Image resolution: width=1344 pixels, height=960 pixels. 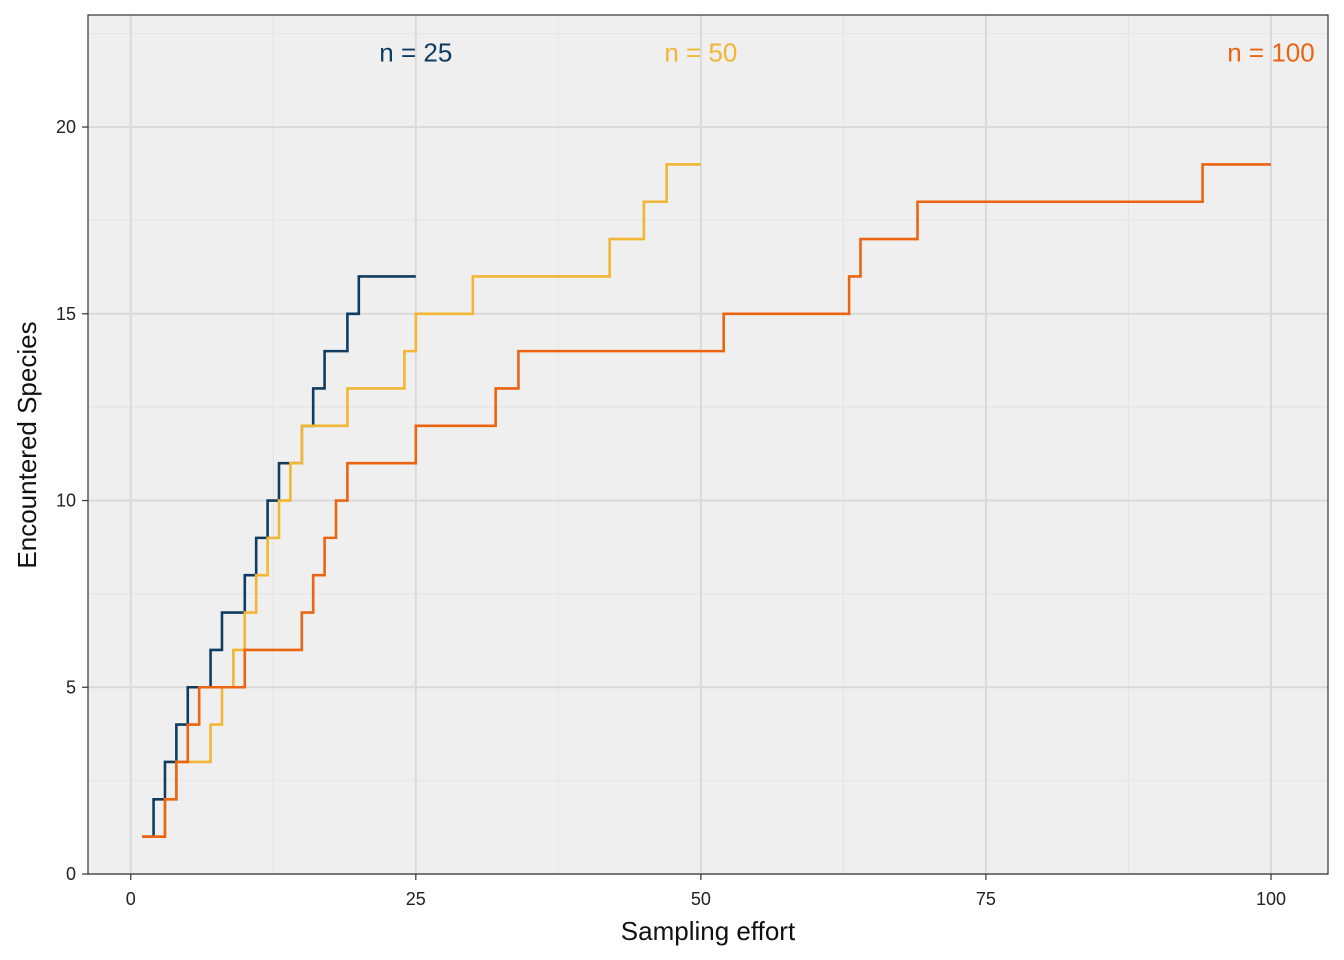 I want to click on y-tick-label: 20, so click(x=66, y=127).